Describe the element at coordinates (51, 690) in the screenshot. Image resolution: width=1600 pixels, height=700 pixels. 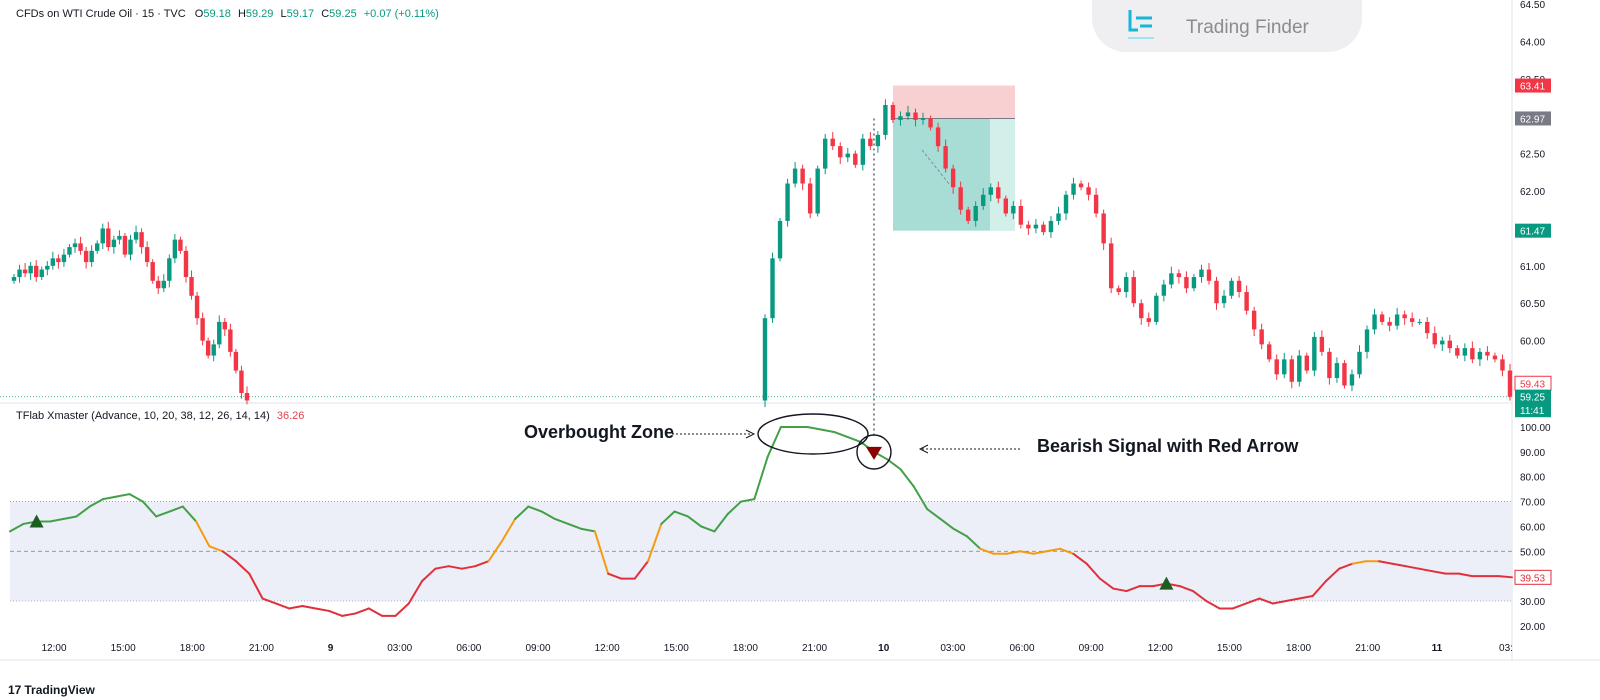
I see `tradingview-brand: 17 TradingView` at that location.